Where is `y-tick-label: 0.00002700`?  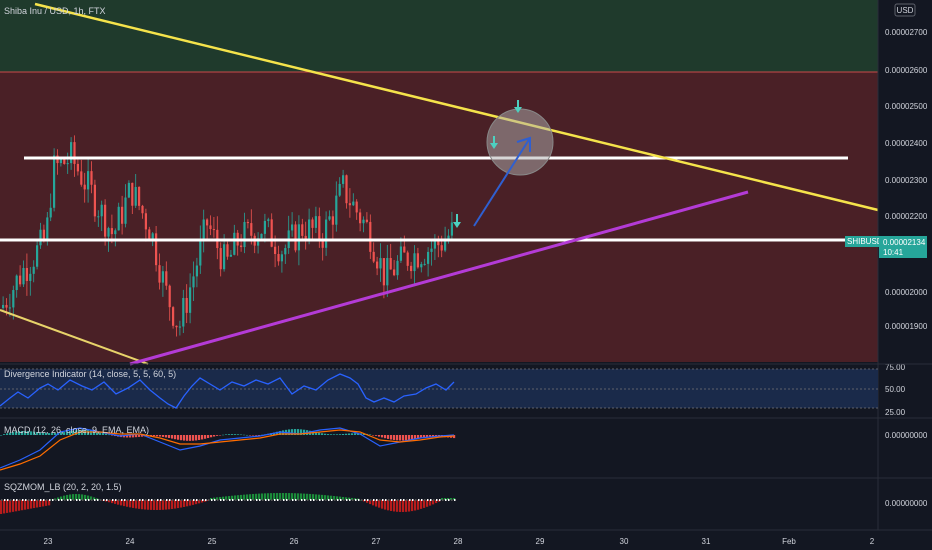 y-tick-label: 0.00002700 is located at coordinates (906, 32).